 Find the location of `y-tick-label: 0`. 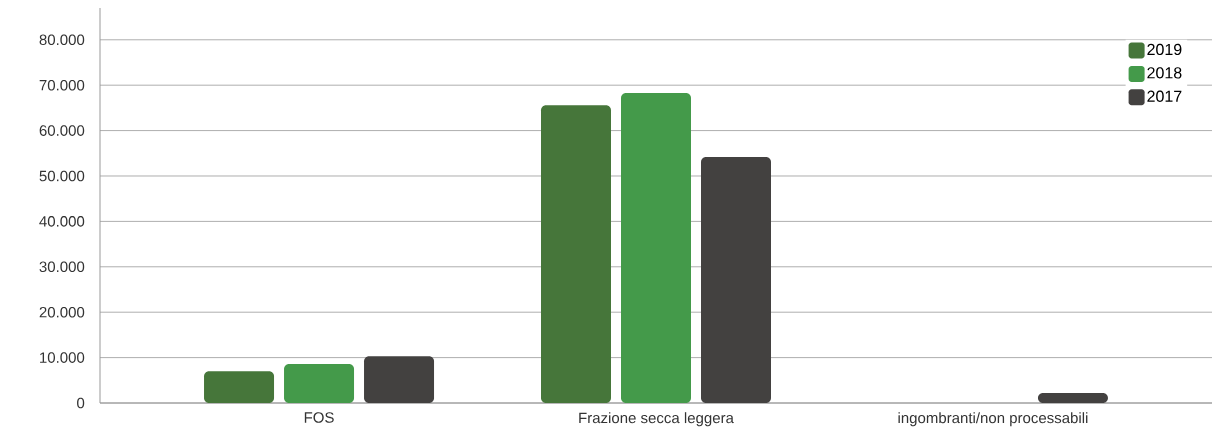

y-tick-label: 0 is located at coordinates (81, 403).